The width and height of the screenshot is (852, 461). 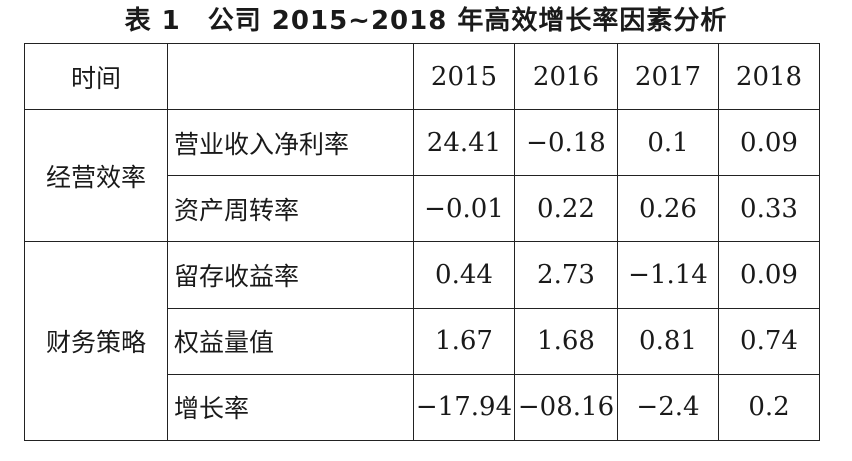 I want to click on year-header-cell: 2016, so click(x=566, y=76).